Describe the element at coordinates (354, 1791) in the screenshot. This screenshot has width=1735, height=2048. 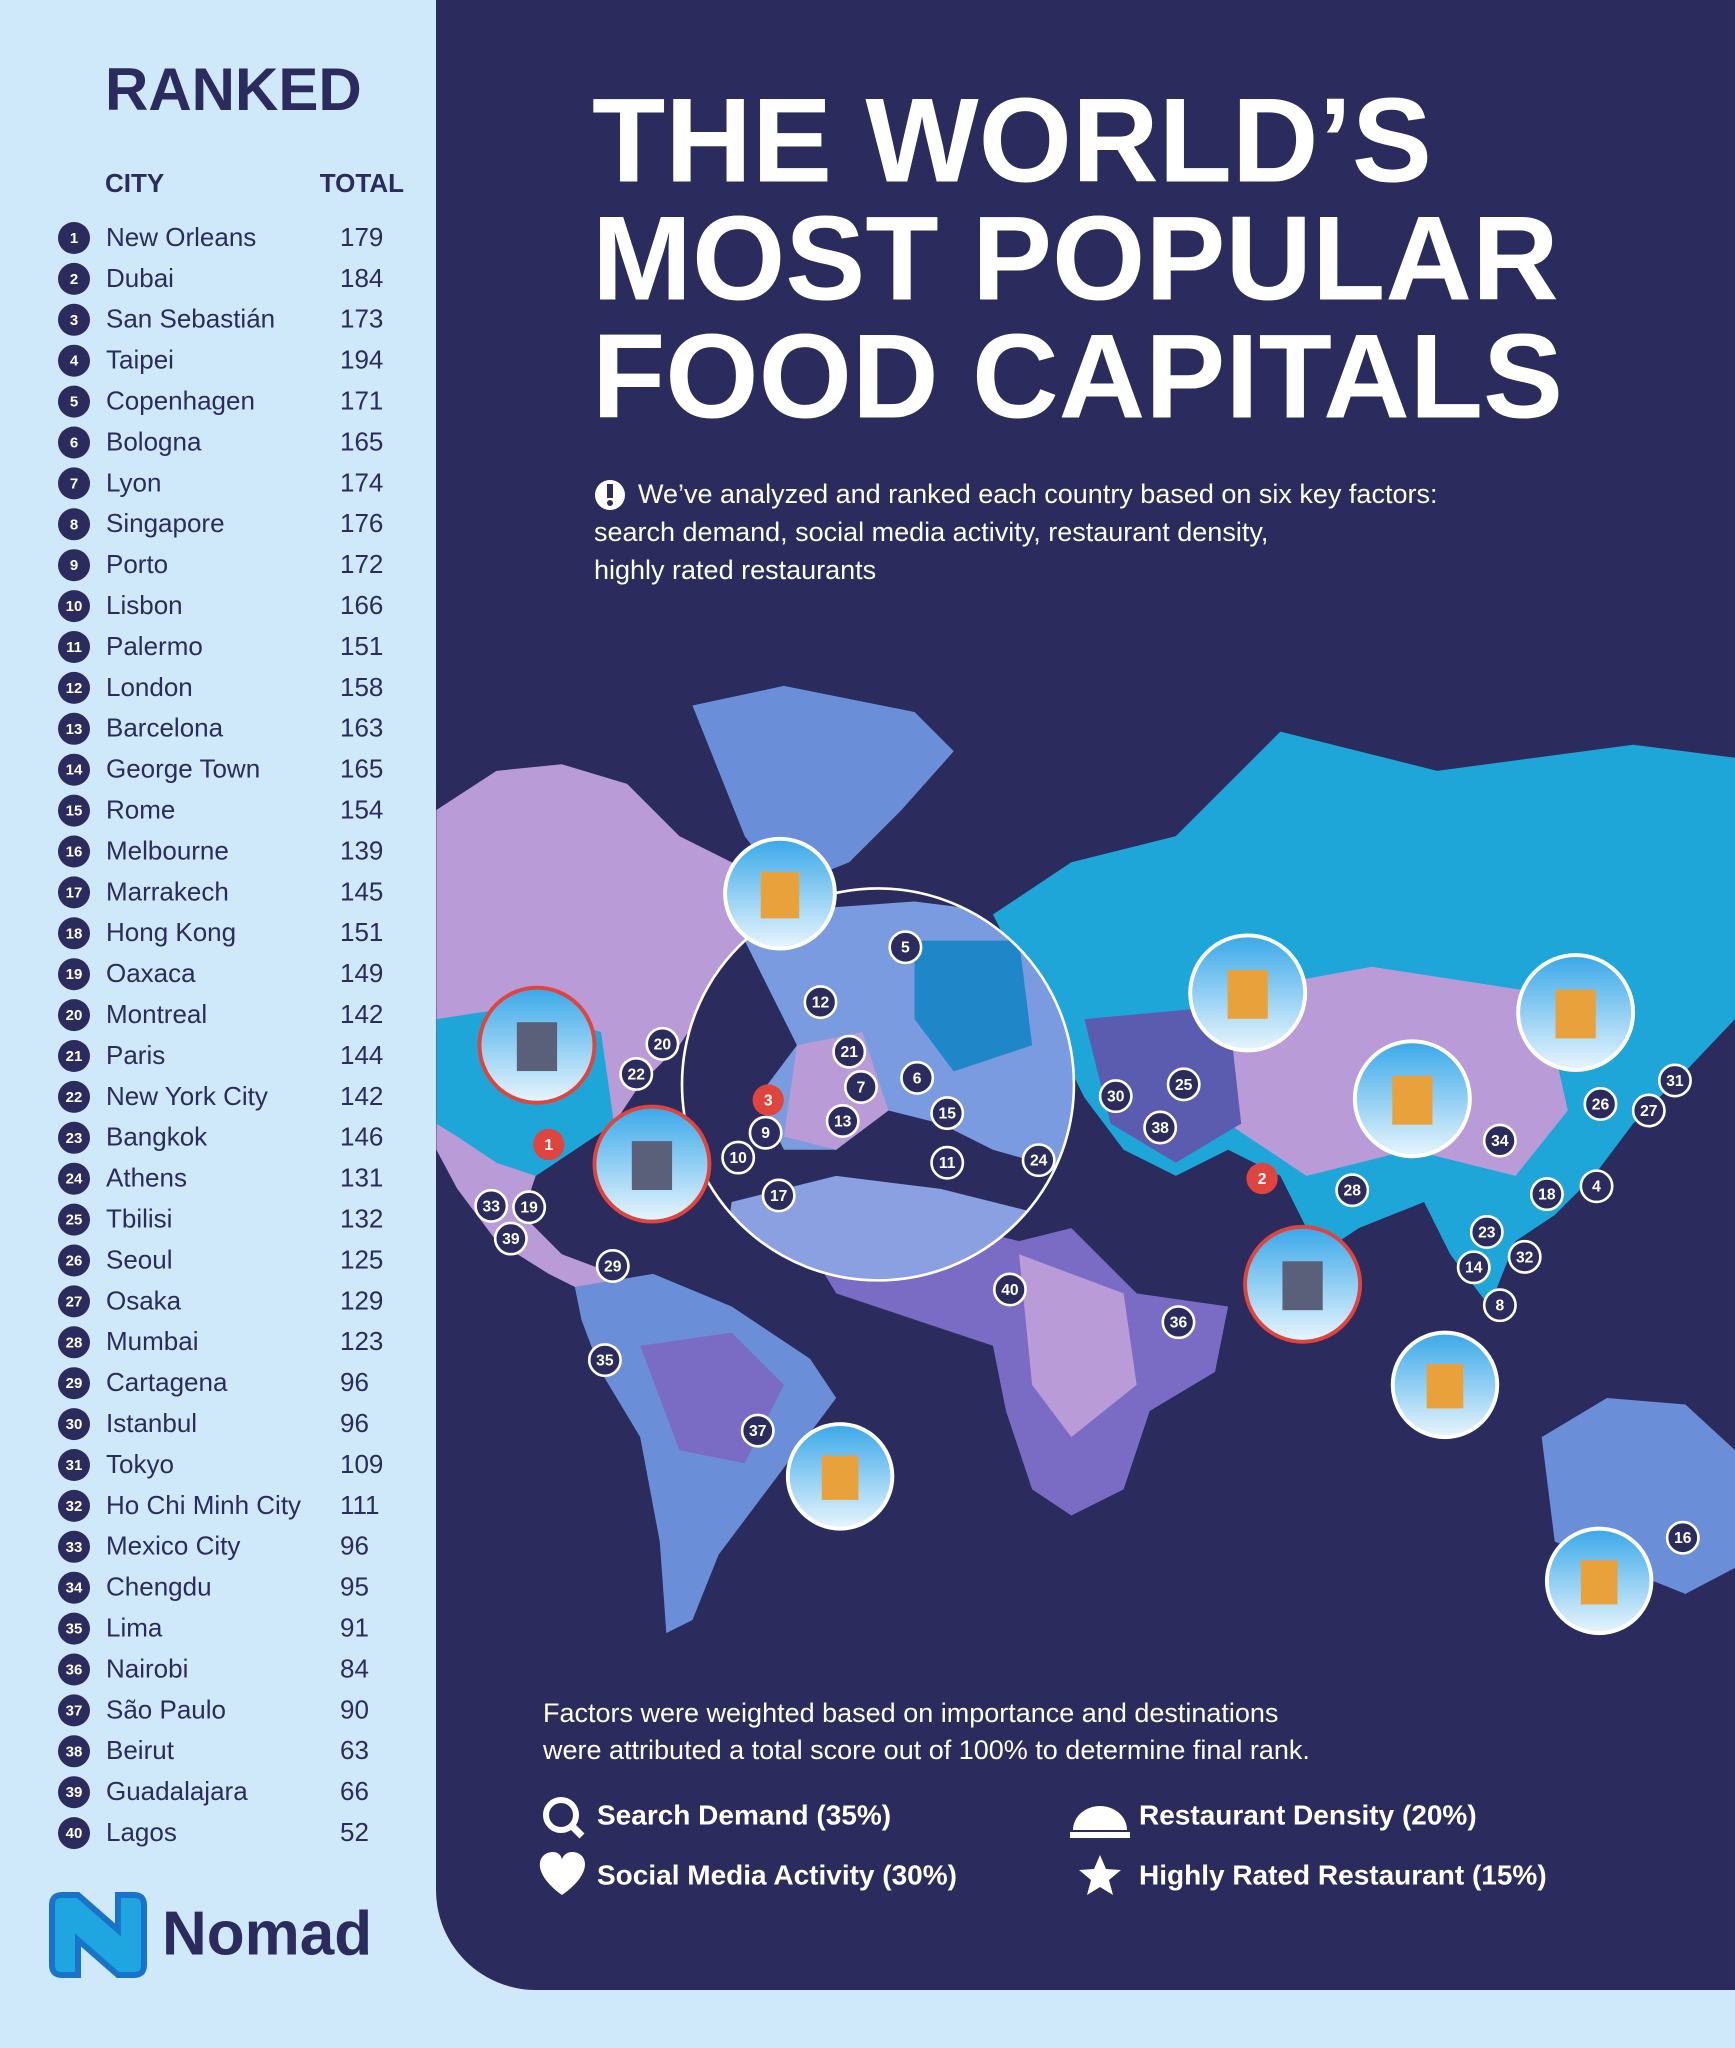
I see `city-total: 66` at that location.